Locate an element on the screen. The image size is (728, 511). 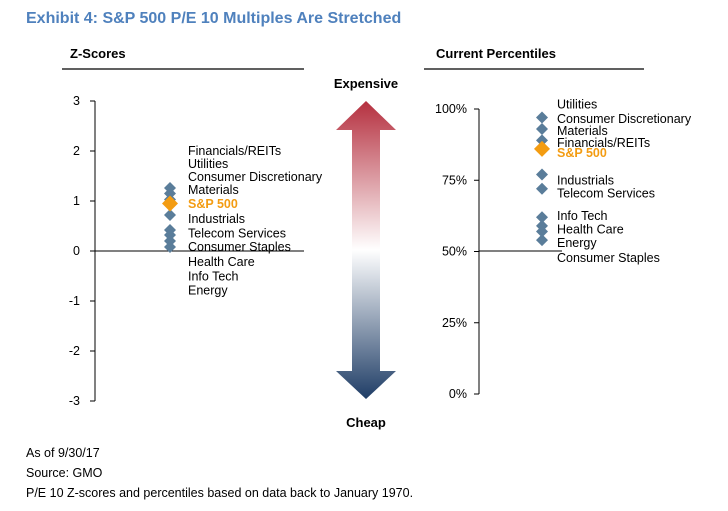
right-tick-label: 25% is located at coordinates (454, 323).